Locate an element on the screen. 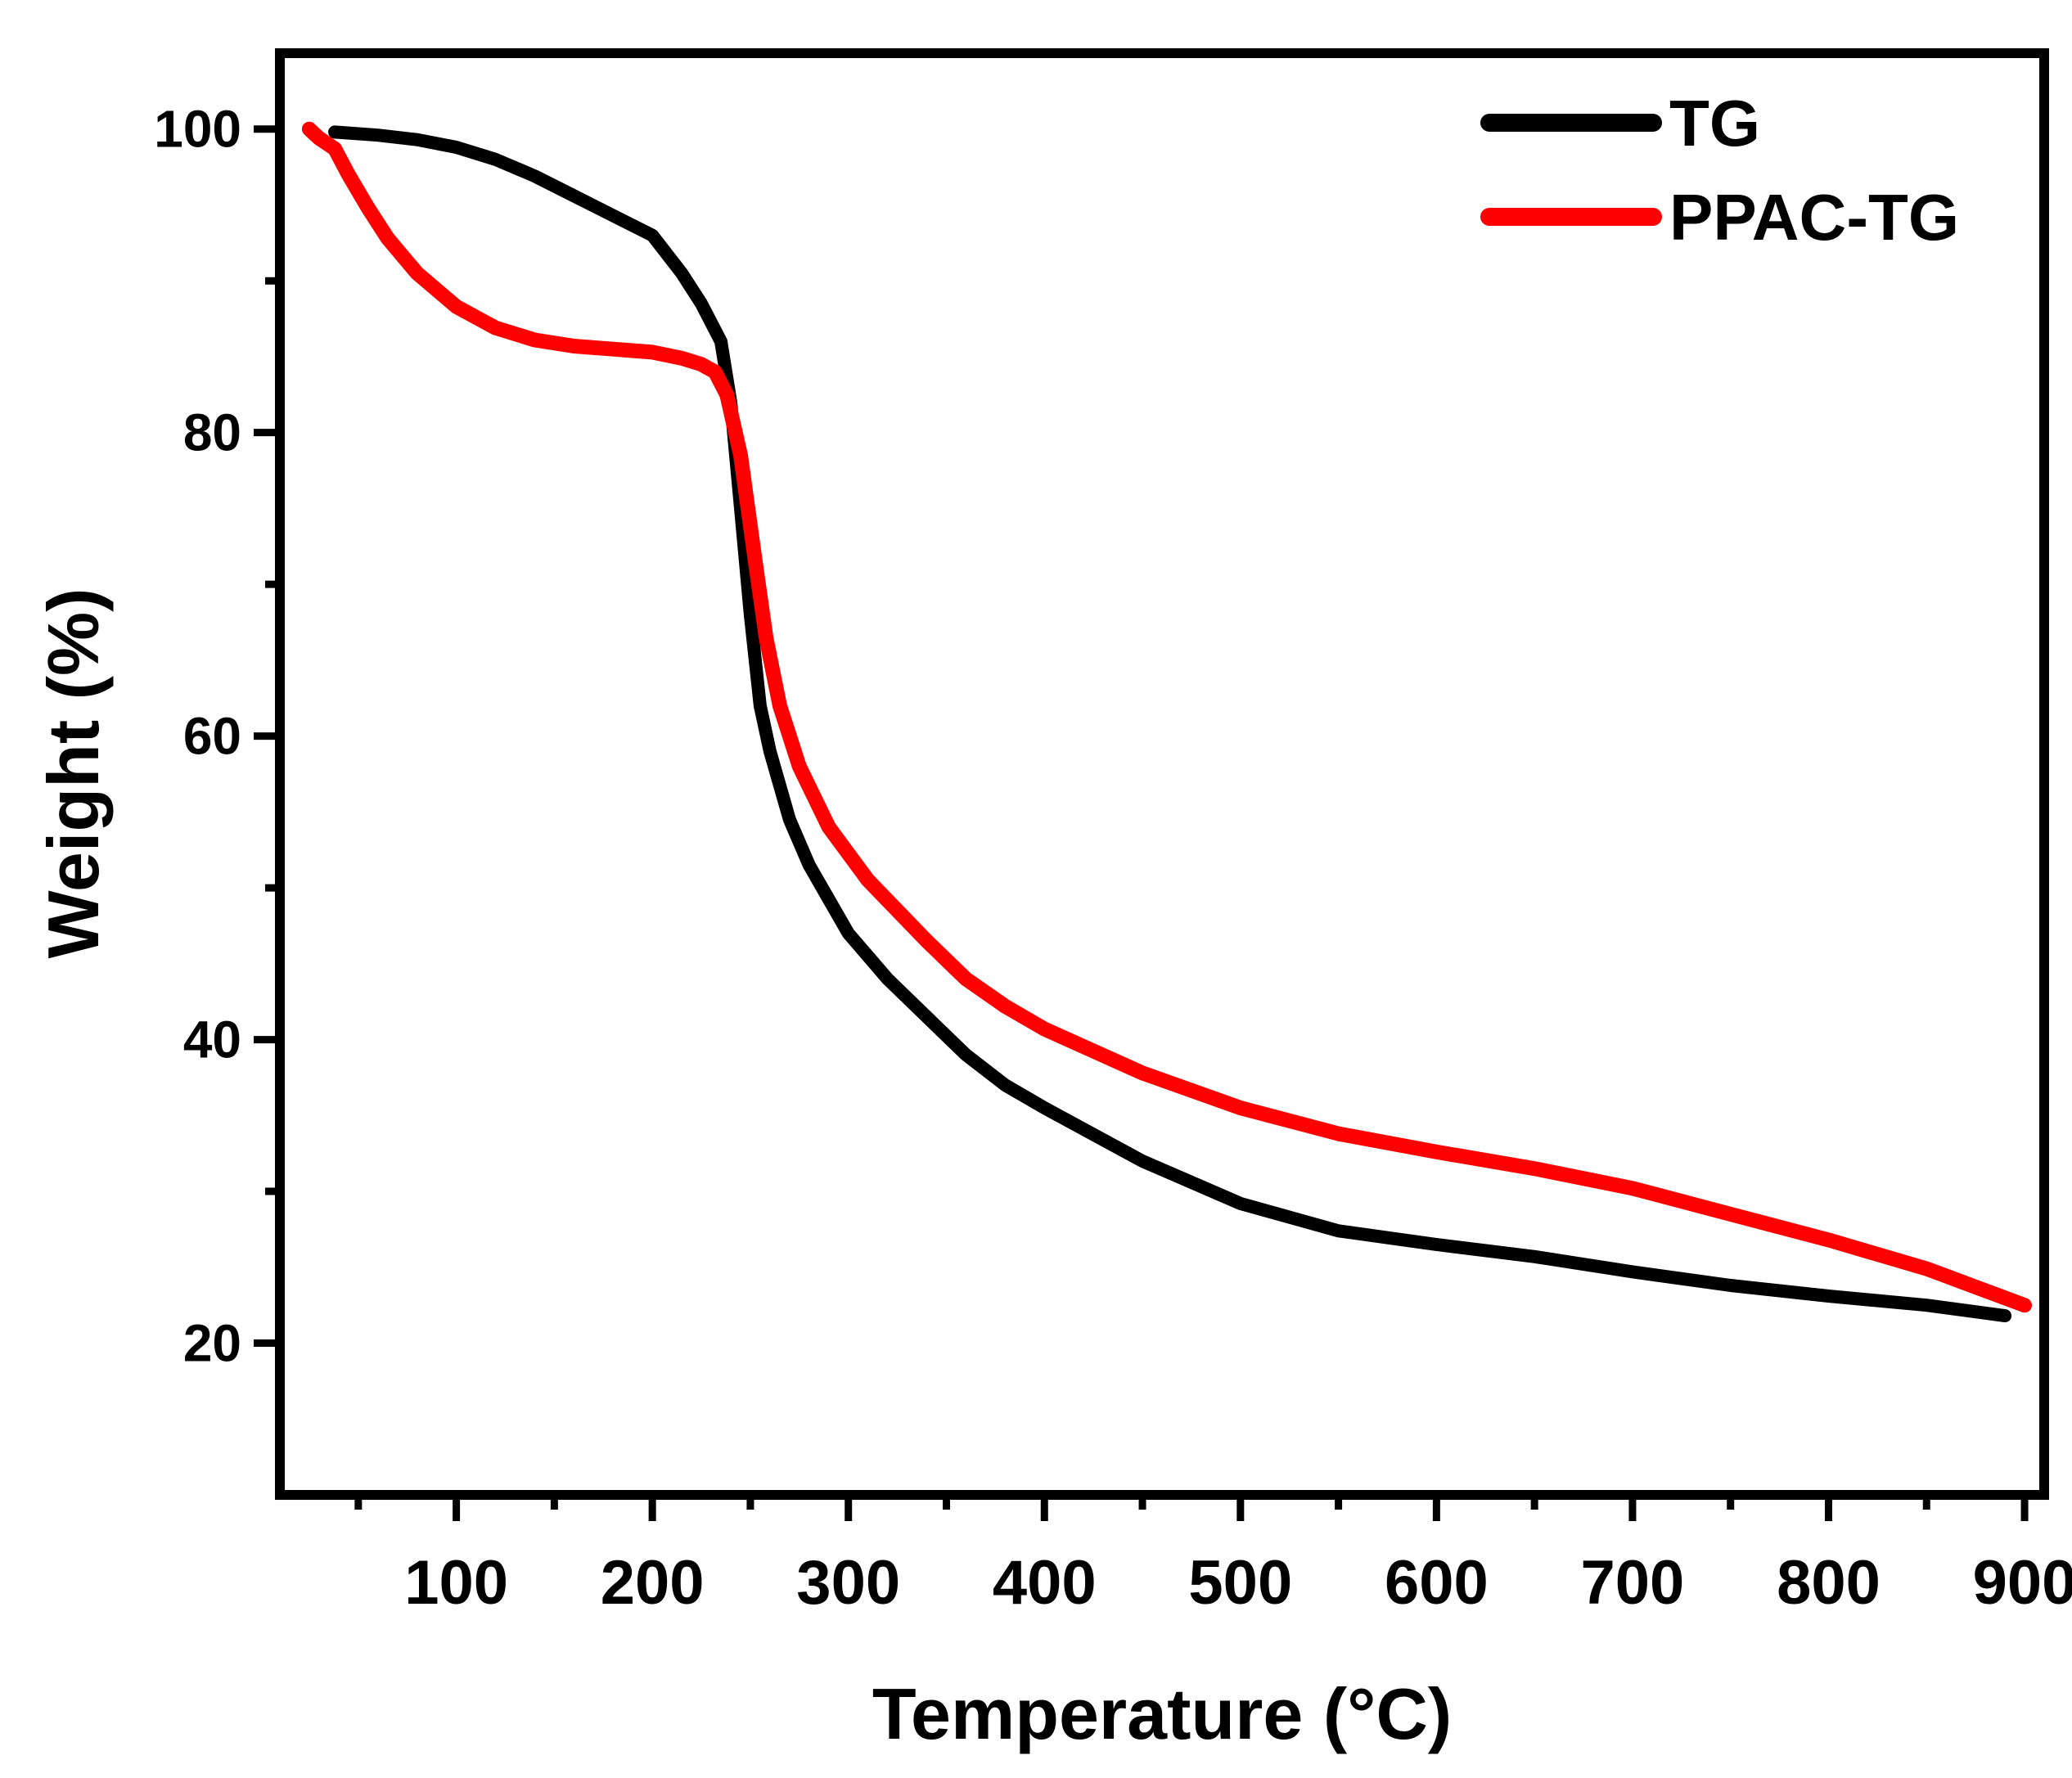 Image resolution: width=2072 pixels, height=1778 pixels. y-tick-label: 100 is located at coordinates (197, 129).